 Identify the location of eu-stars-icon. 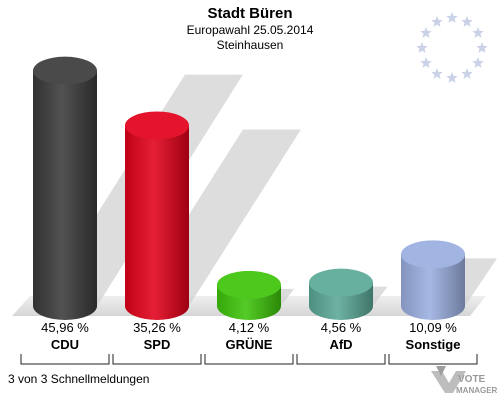
(452, 47).